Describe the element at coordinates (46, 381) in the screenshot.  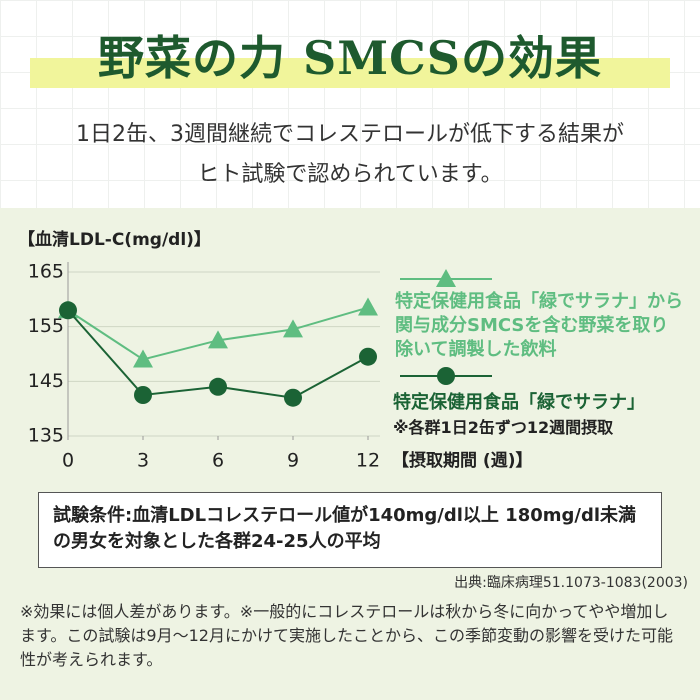
I see `y-tick-label: 145` at that location.